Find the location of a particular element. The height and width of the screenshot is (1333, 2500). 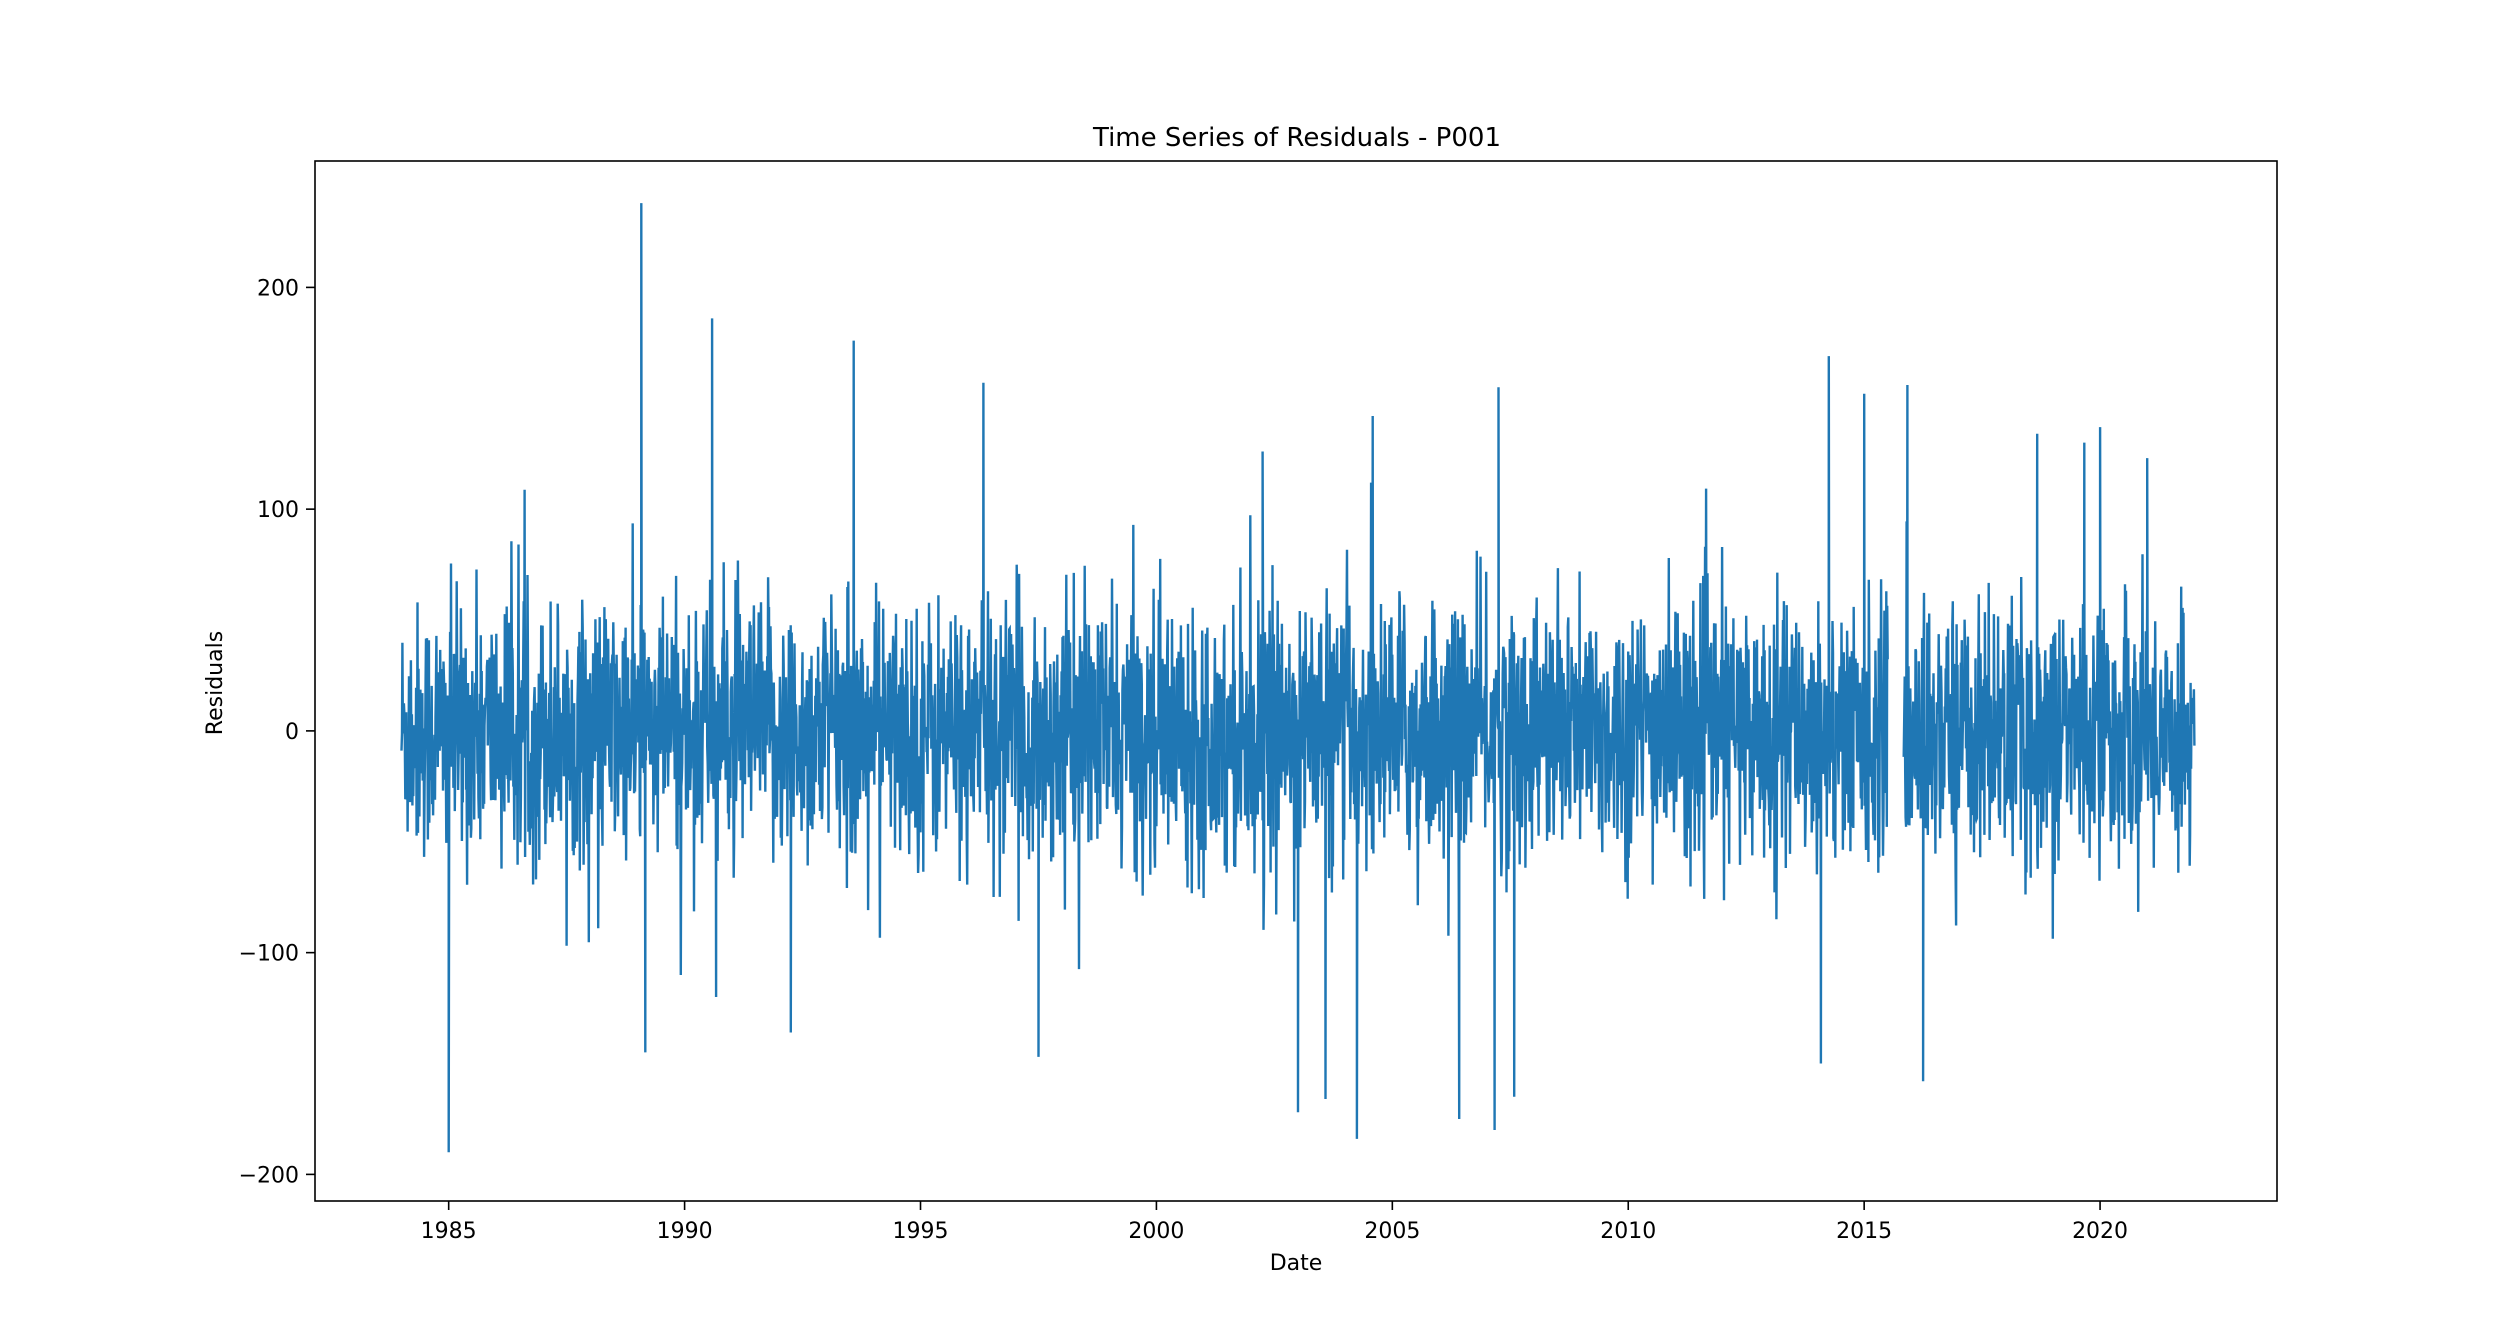

y-tick-label: −100 is located at coordinates (269, 954).